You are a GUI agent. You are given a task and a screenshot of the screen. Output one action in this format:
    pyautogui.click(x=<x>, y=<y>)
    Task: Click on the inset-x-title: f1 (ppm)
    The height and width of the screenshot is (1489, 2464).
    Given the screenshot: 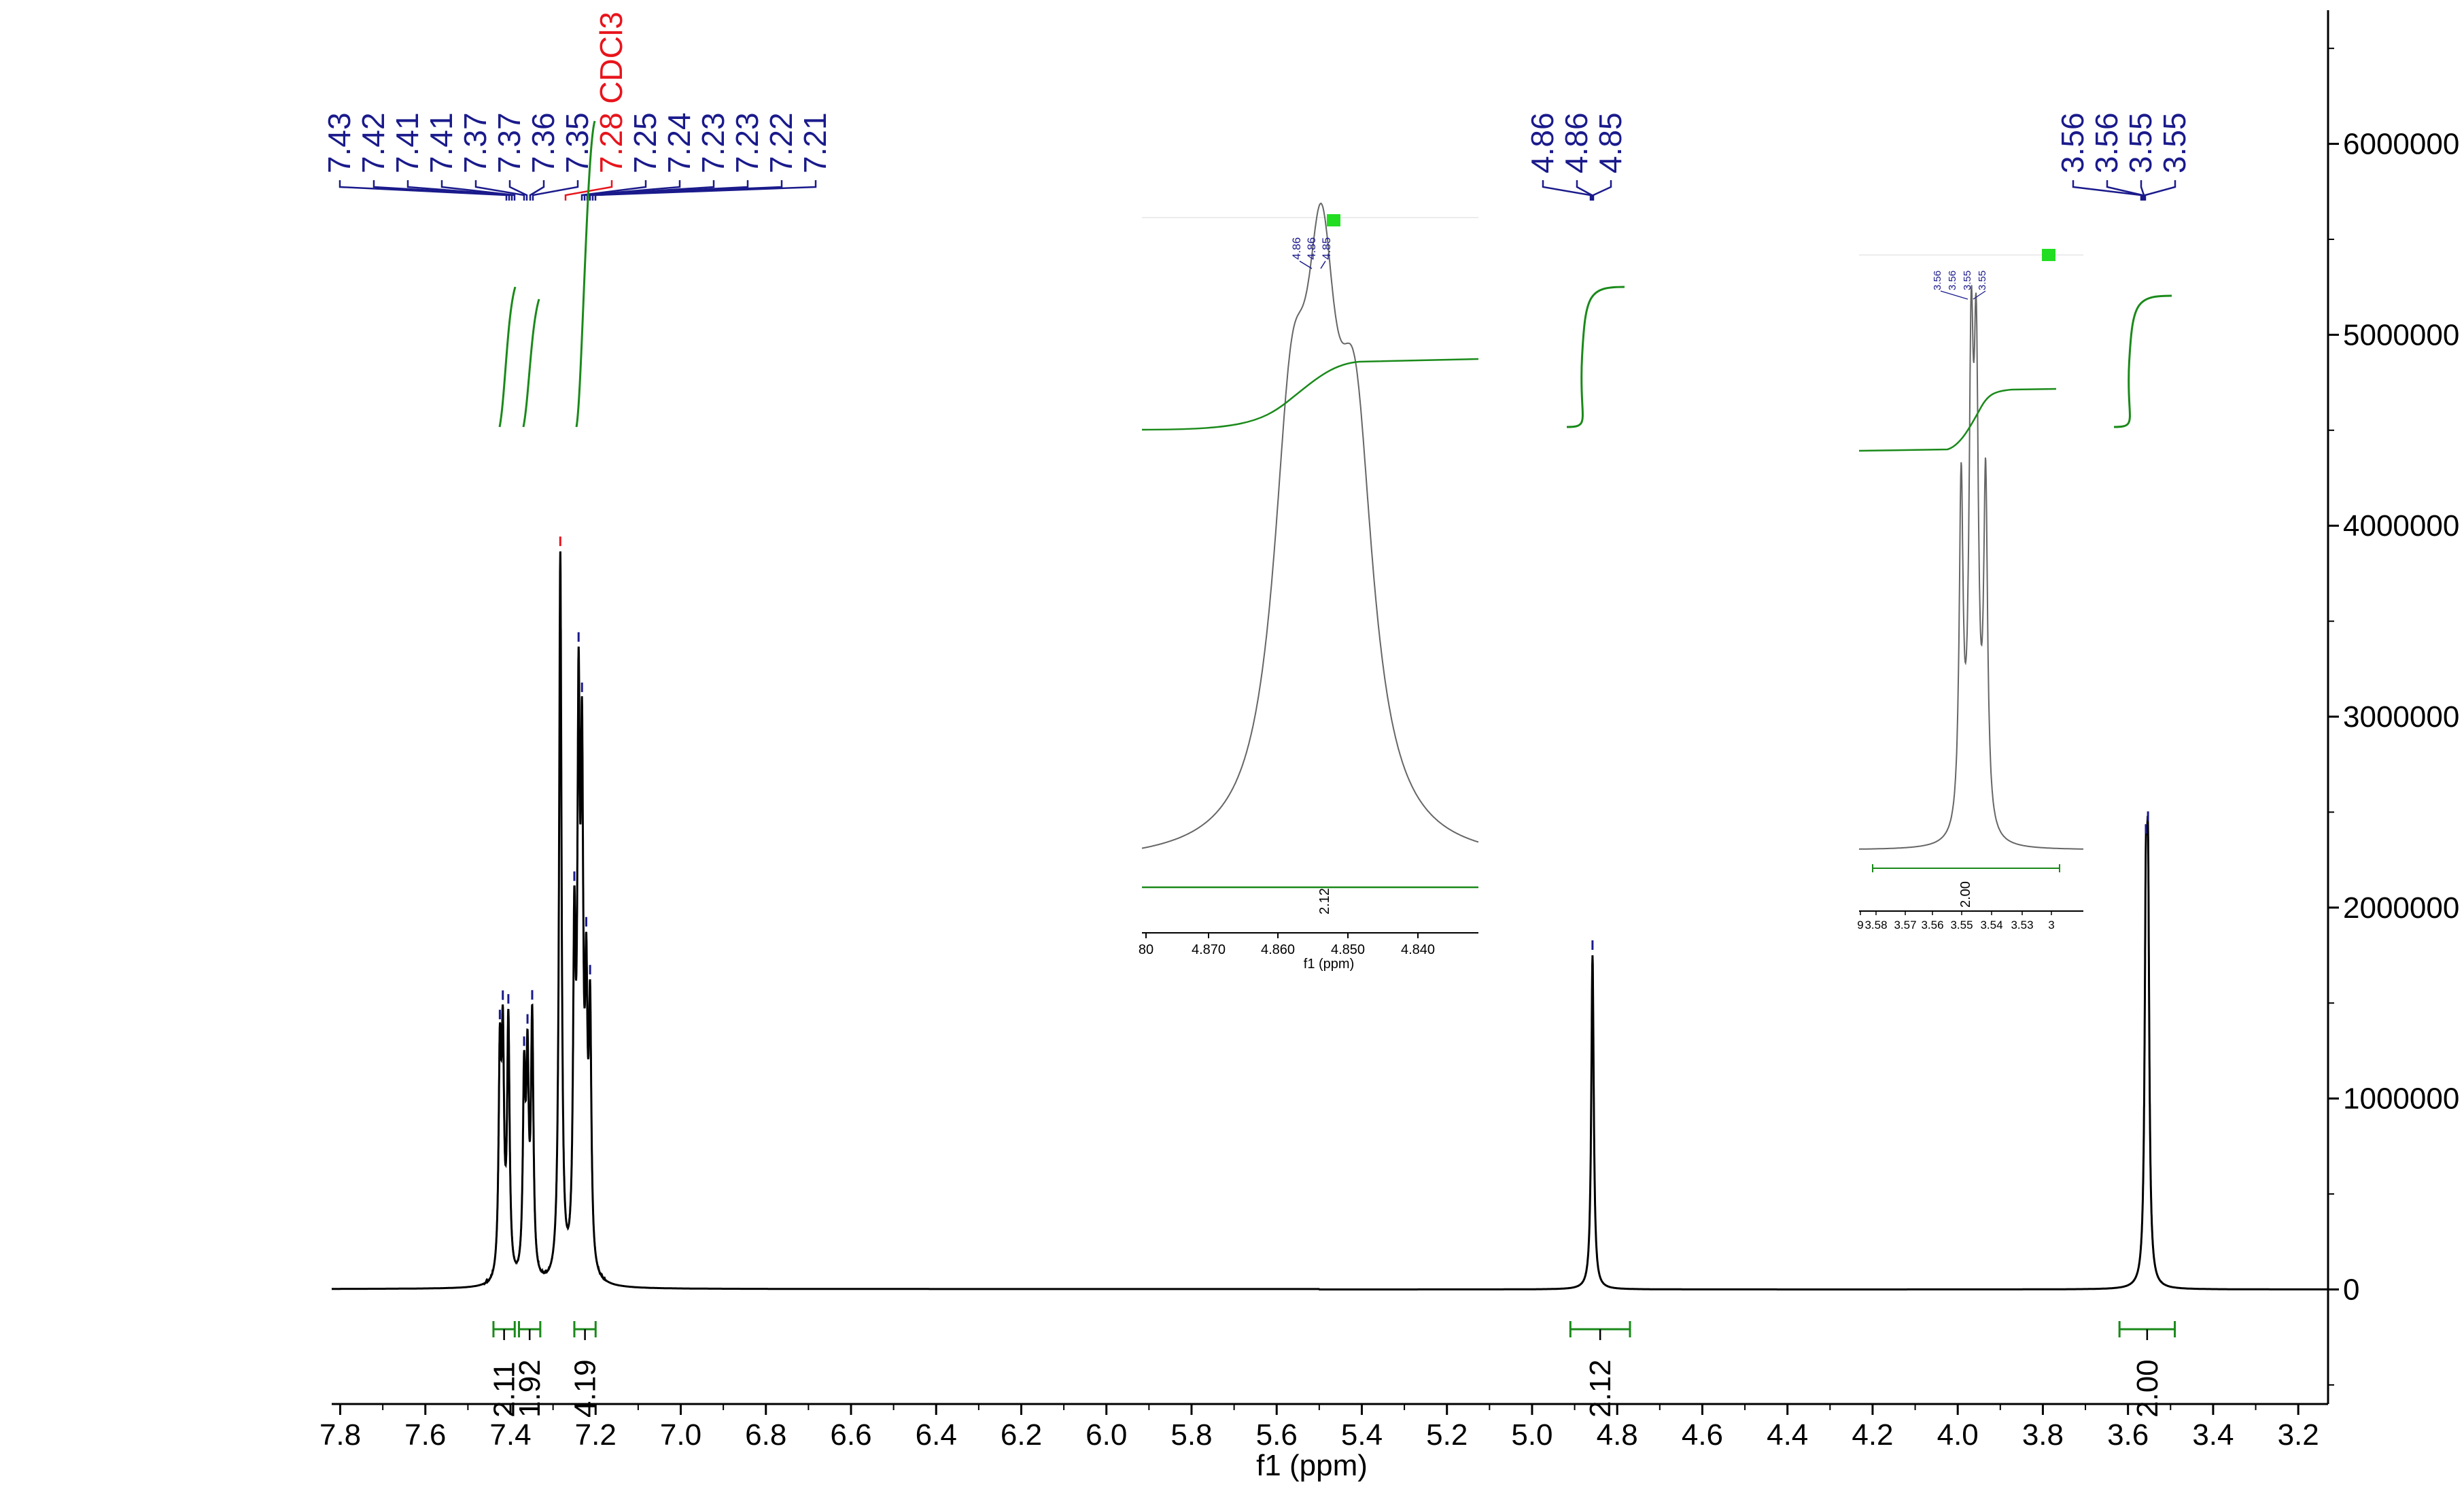 What is the action you would take?
    pyautogui.click(x=1329, y=965)
    